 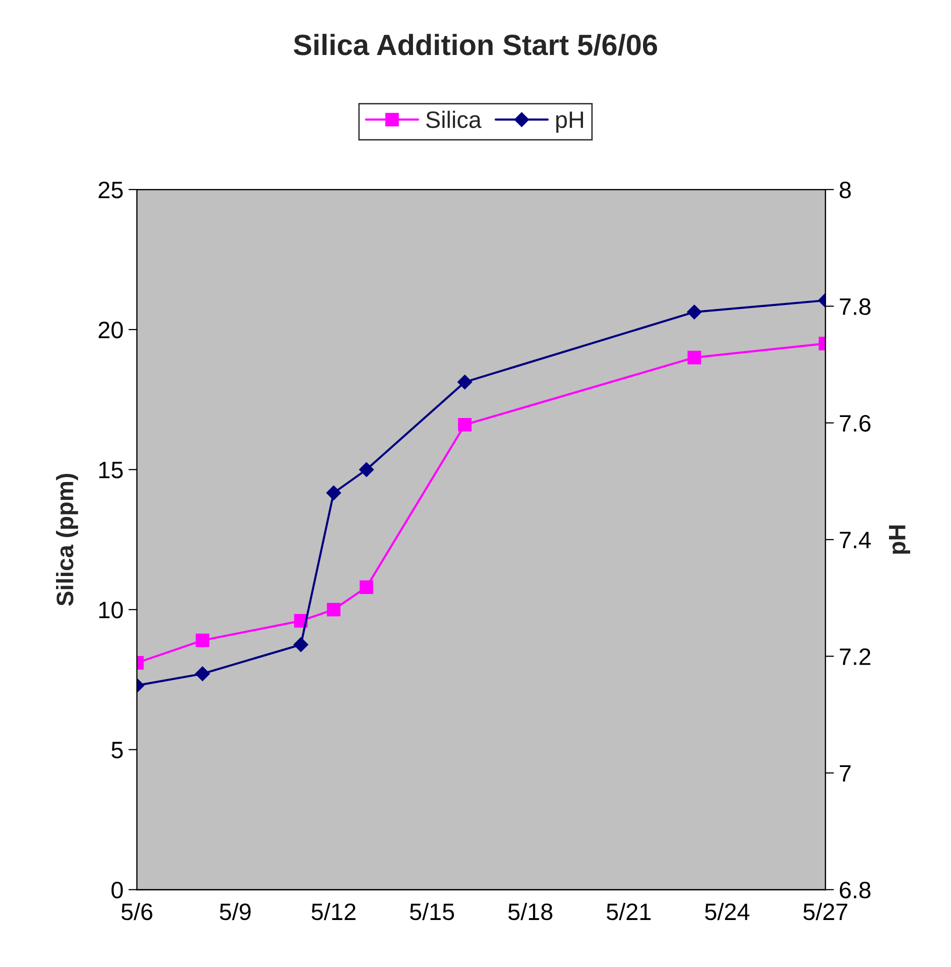 What do you see at coordinates (727, 911) in the screenshot?
I see `x-tick-label: 5/24` at bounding box center [727, 911].